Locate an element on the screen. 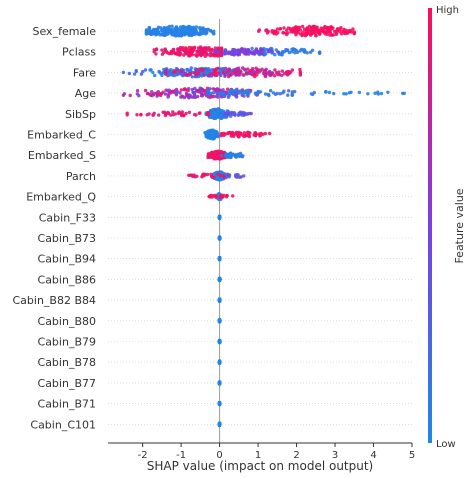 The height and width of the screenshot is (478, 474). x-tick-label: 0 is located at coordinates (219, 455).